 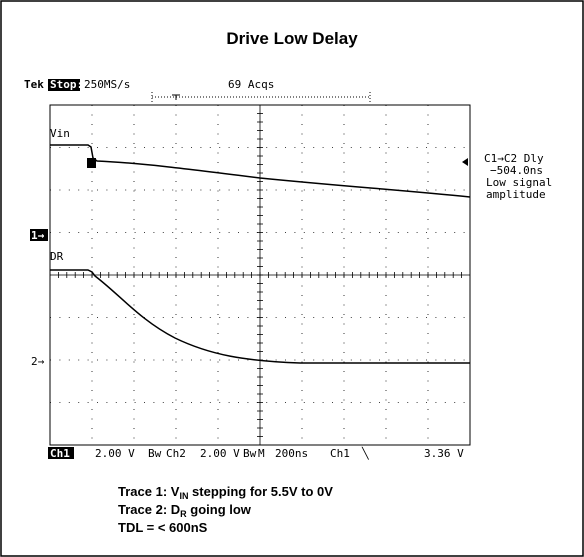 What do you see at coordinates (260, 171) in the screenshot?
I see `trace-vin` at bounding box center [260, 171].